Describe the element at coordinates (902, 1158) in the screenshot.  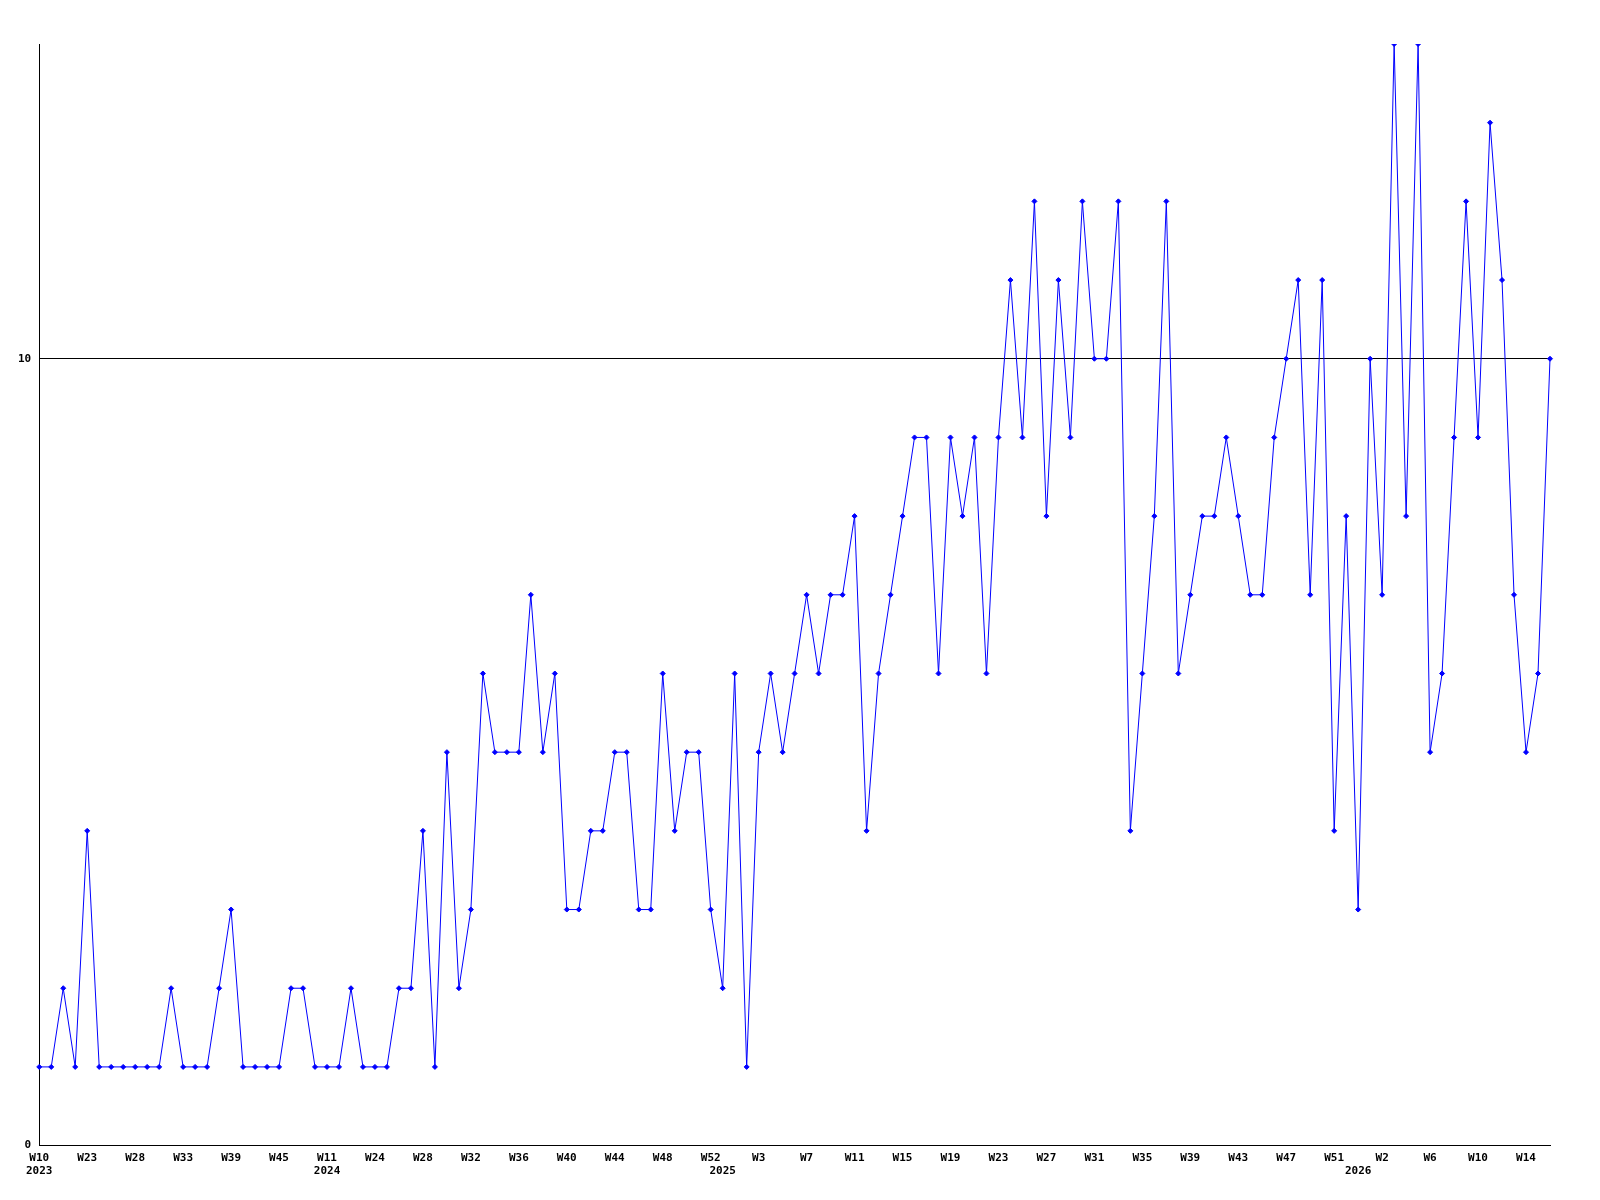
I see `x-tick-label: W15` at that location.